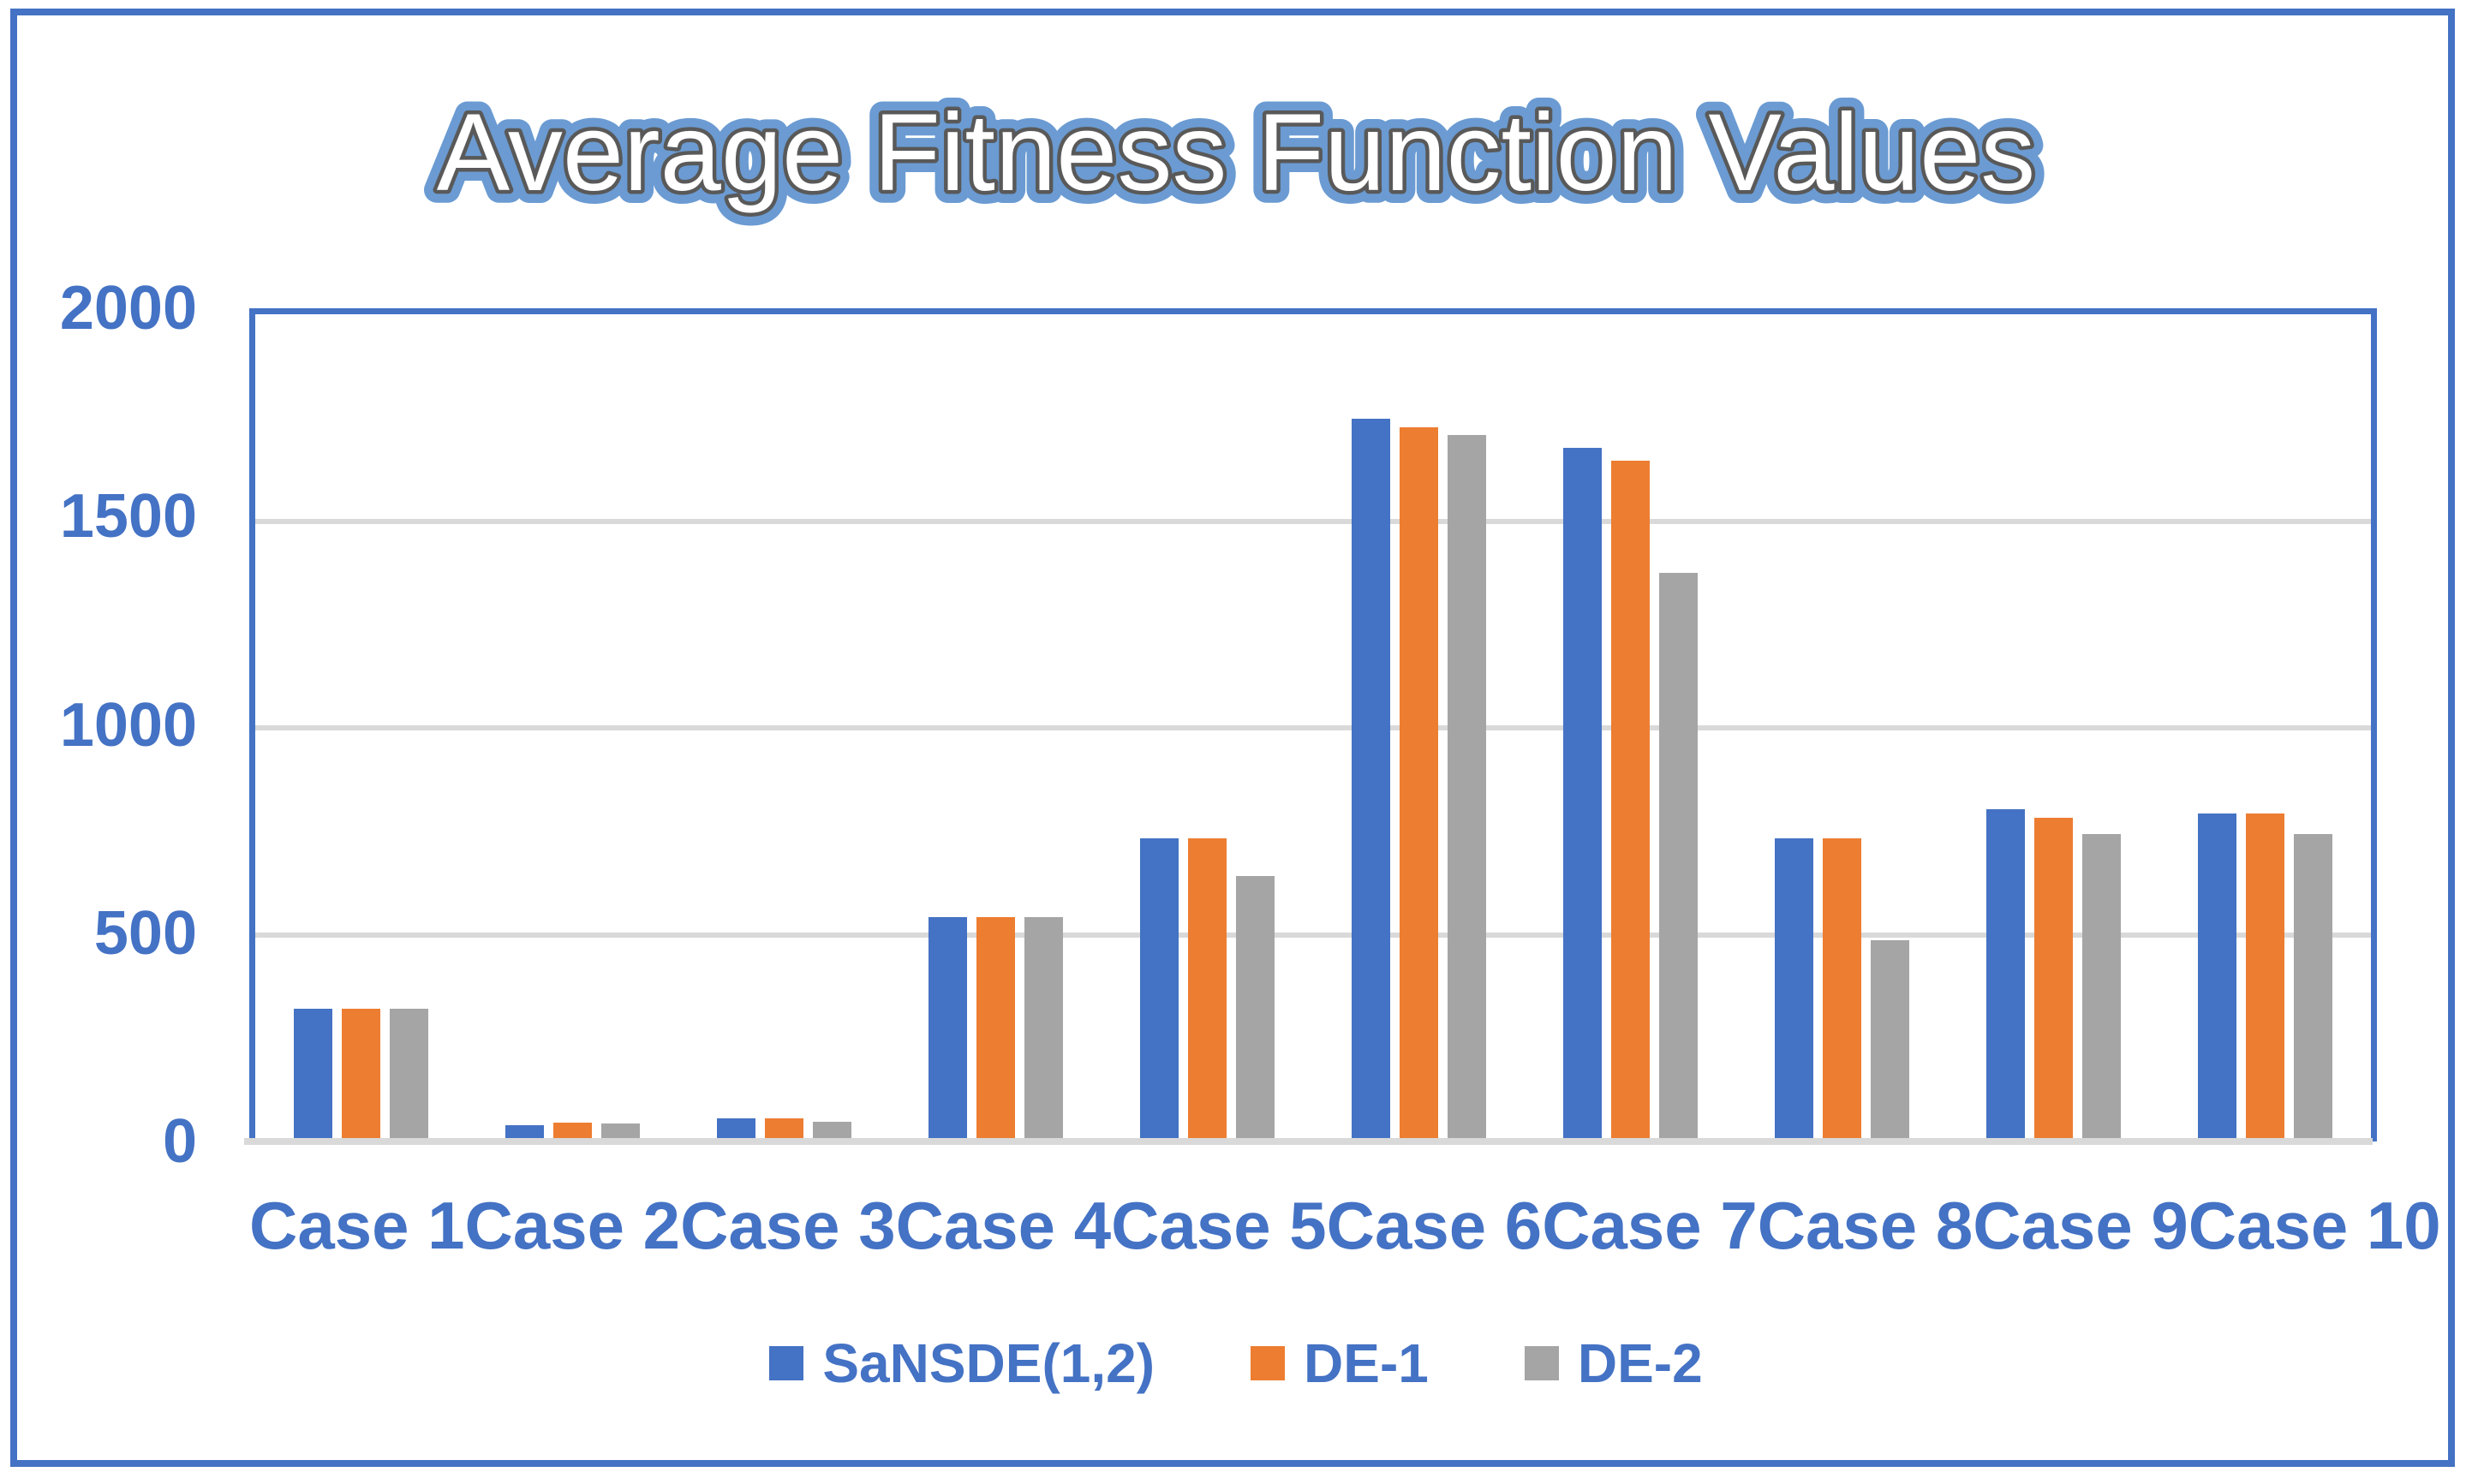 This screenshot has width=2472, height=1484. What do you see at coordinates (1308, 1141) in the screenshot?
I see `x-axis-baseline` at bounding box center [1308, 1141].